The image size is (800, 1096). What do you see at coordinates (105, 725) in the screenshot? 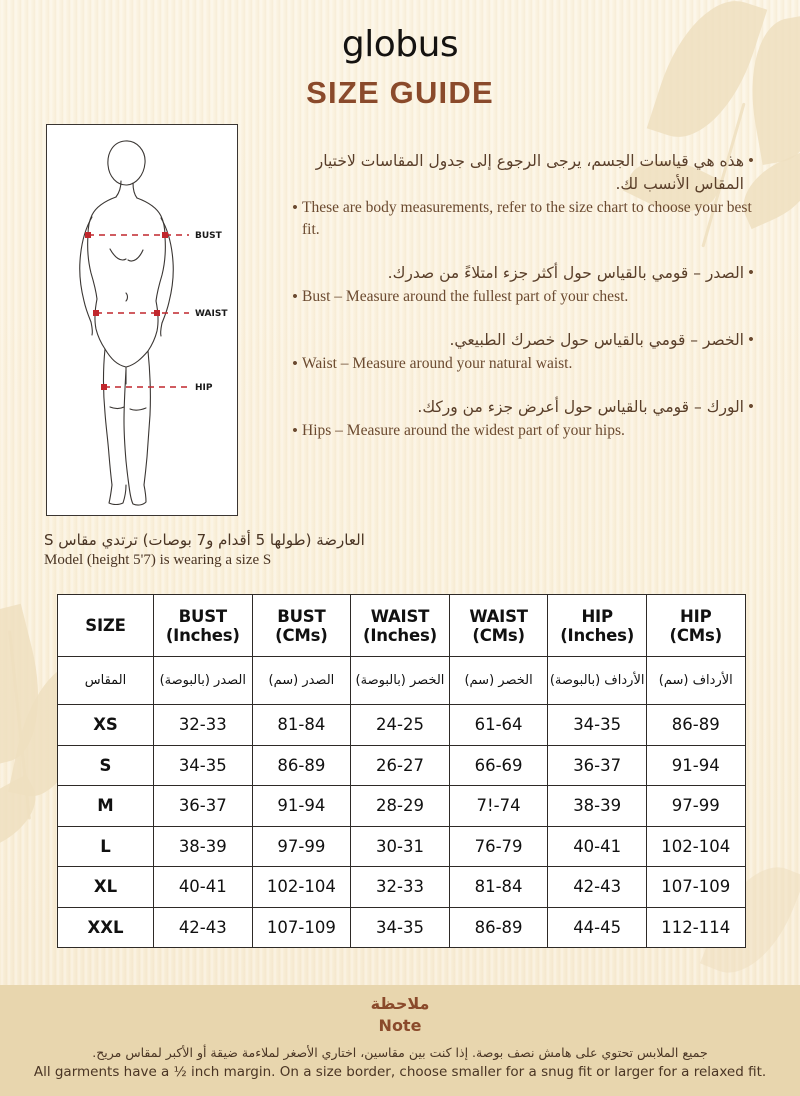
I see `cell-size: XS` at bounding box center [105, 725].